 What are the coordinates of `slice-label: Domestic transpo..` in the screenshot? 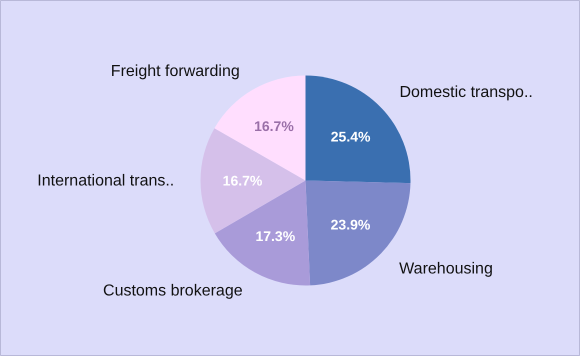 It's located at (466, 93).